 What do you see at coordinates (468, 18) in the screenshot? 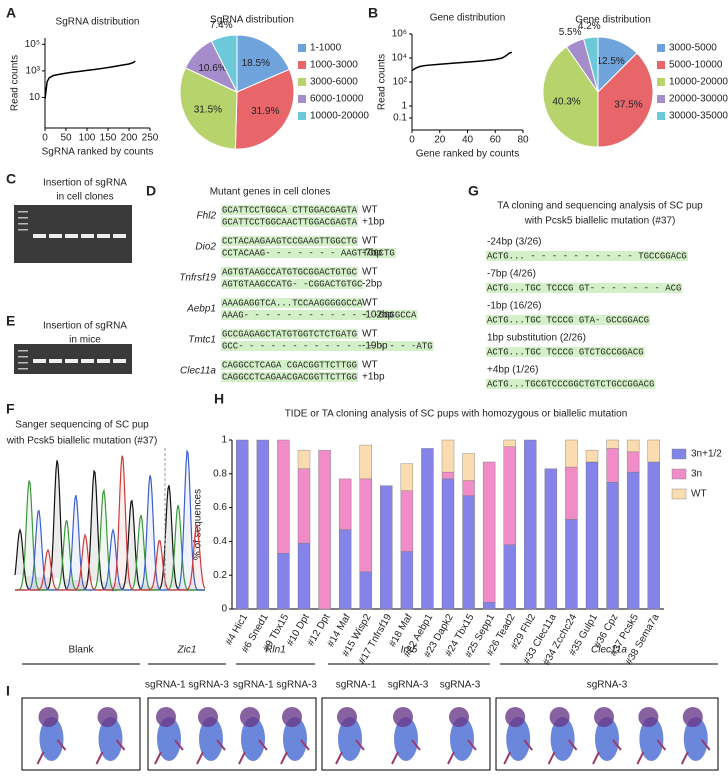
I see `chart-title: Gene distribution` at bounding box center [468, 18].